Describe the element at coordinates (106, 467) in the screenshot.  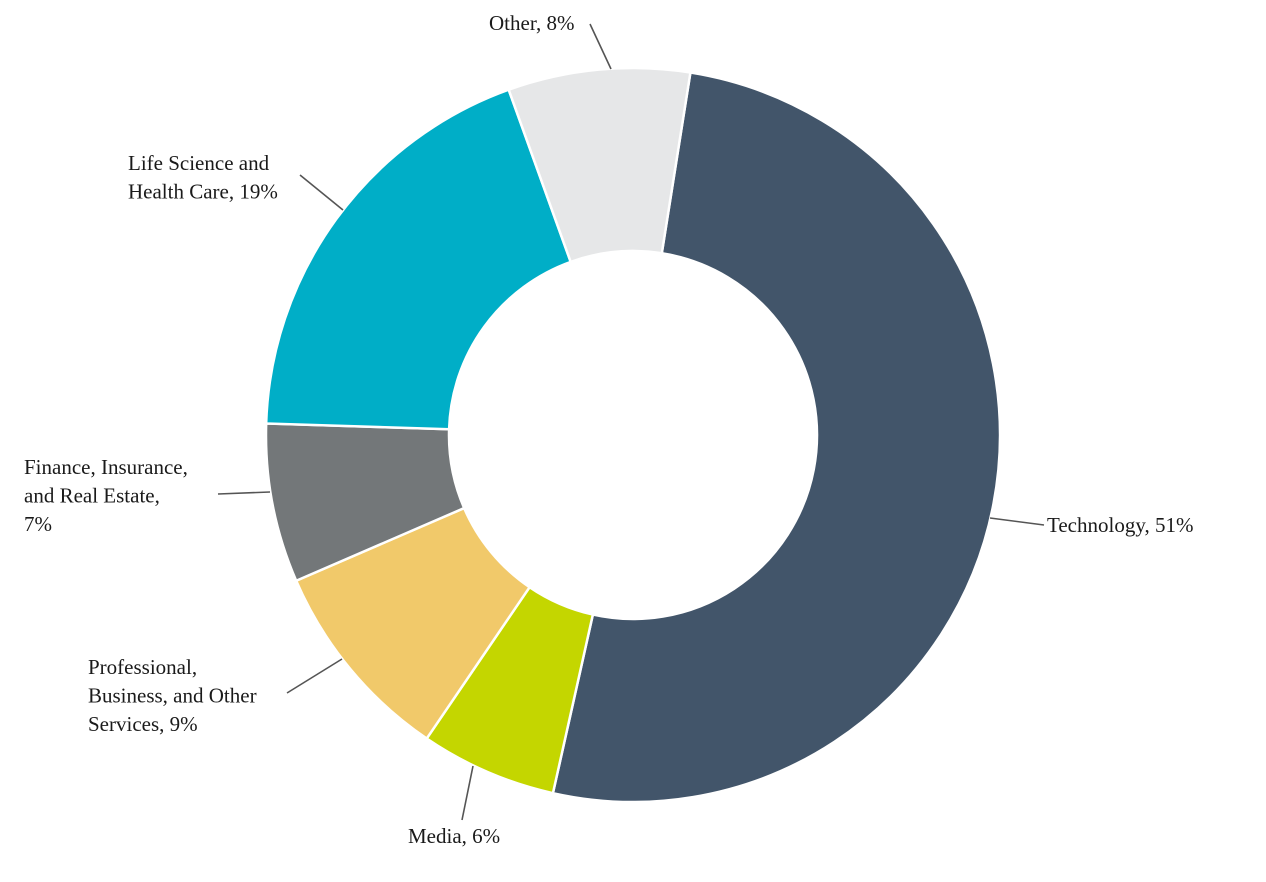
I see `slice-label-3-line-0: Finance, Insurance,` at that location.